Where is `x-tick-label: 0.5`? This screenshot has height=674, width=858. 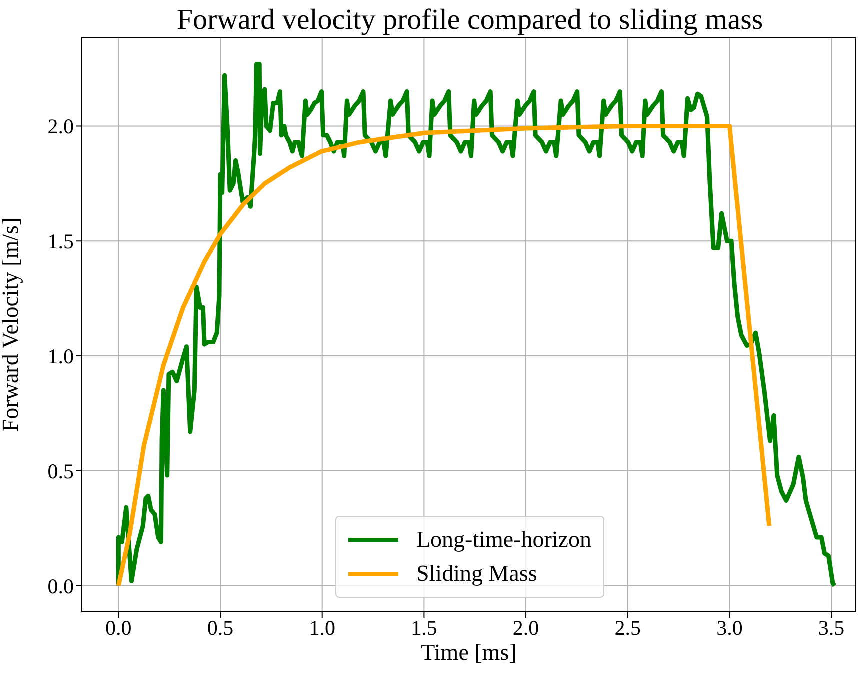
x-tick-label: 0.5 is located at coordinates (220, 628).